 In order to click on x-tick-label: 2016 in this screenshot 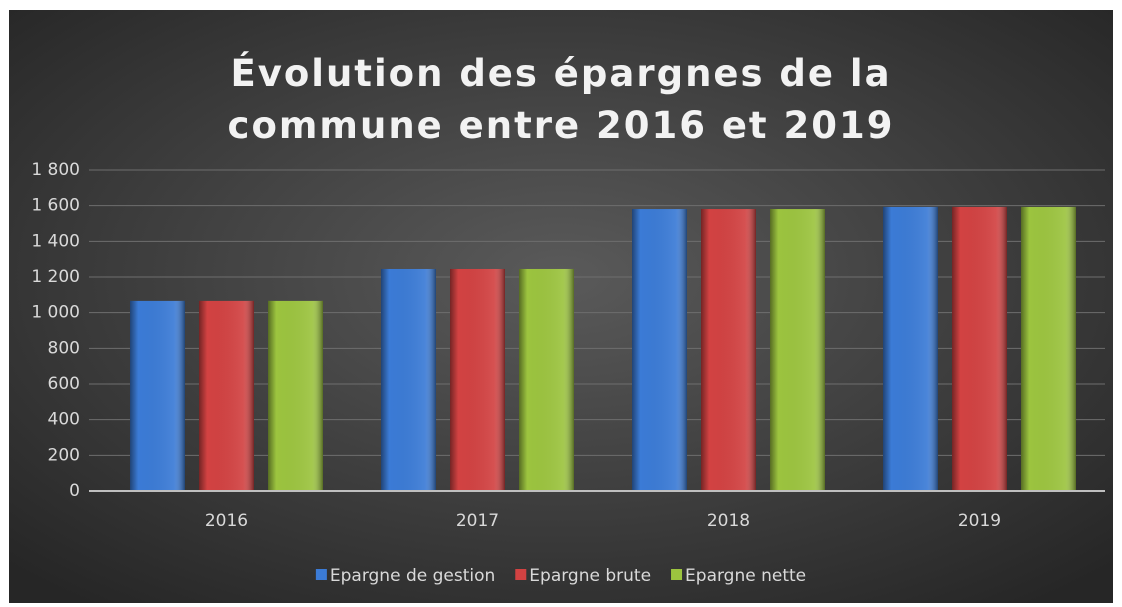, I will do `click(226, 521)`.